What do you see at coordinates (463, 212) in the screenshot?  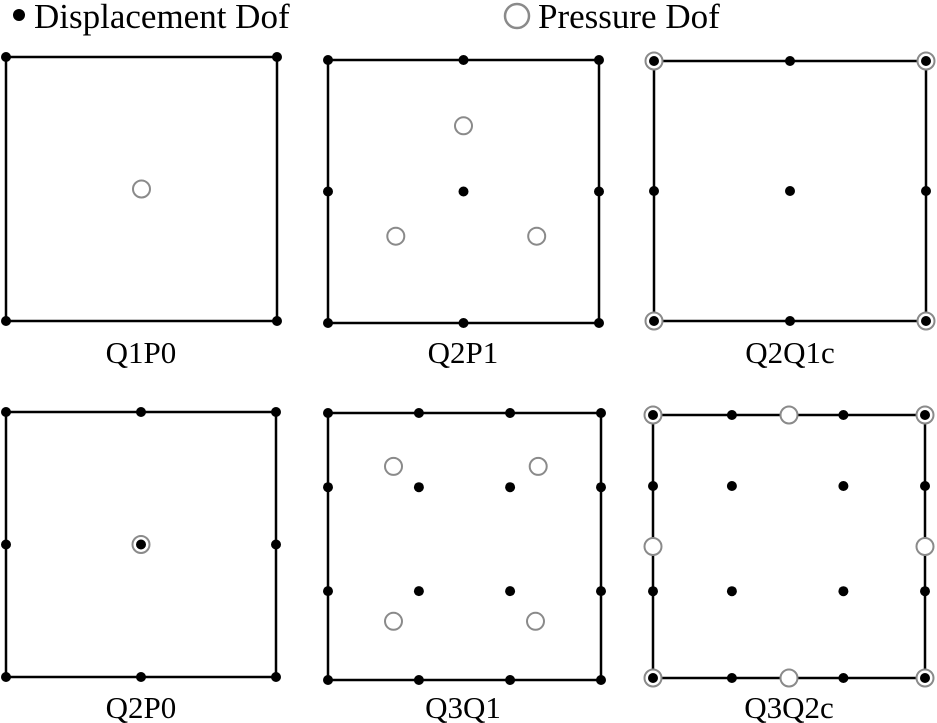 I see `element-panel-q2p1: Q2P1` at bounding box center [463, 212].